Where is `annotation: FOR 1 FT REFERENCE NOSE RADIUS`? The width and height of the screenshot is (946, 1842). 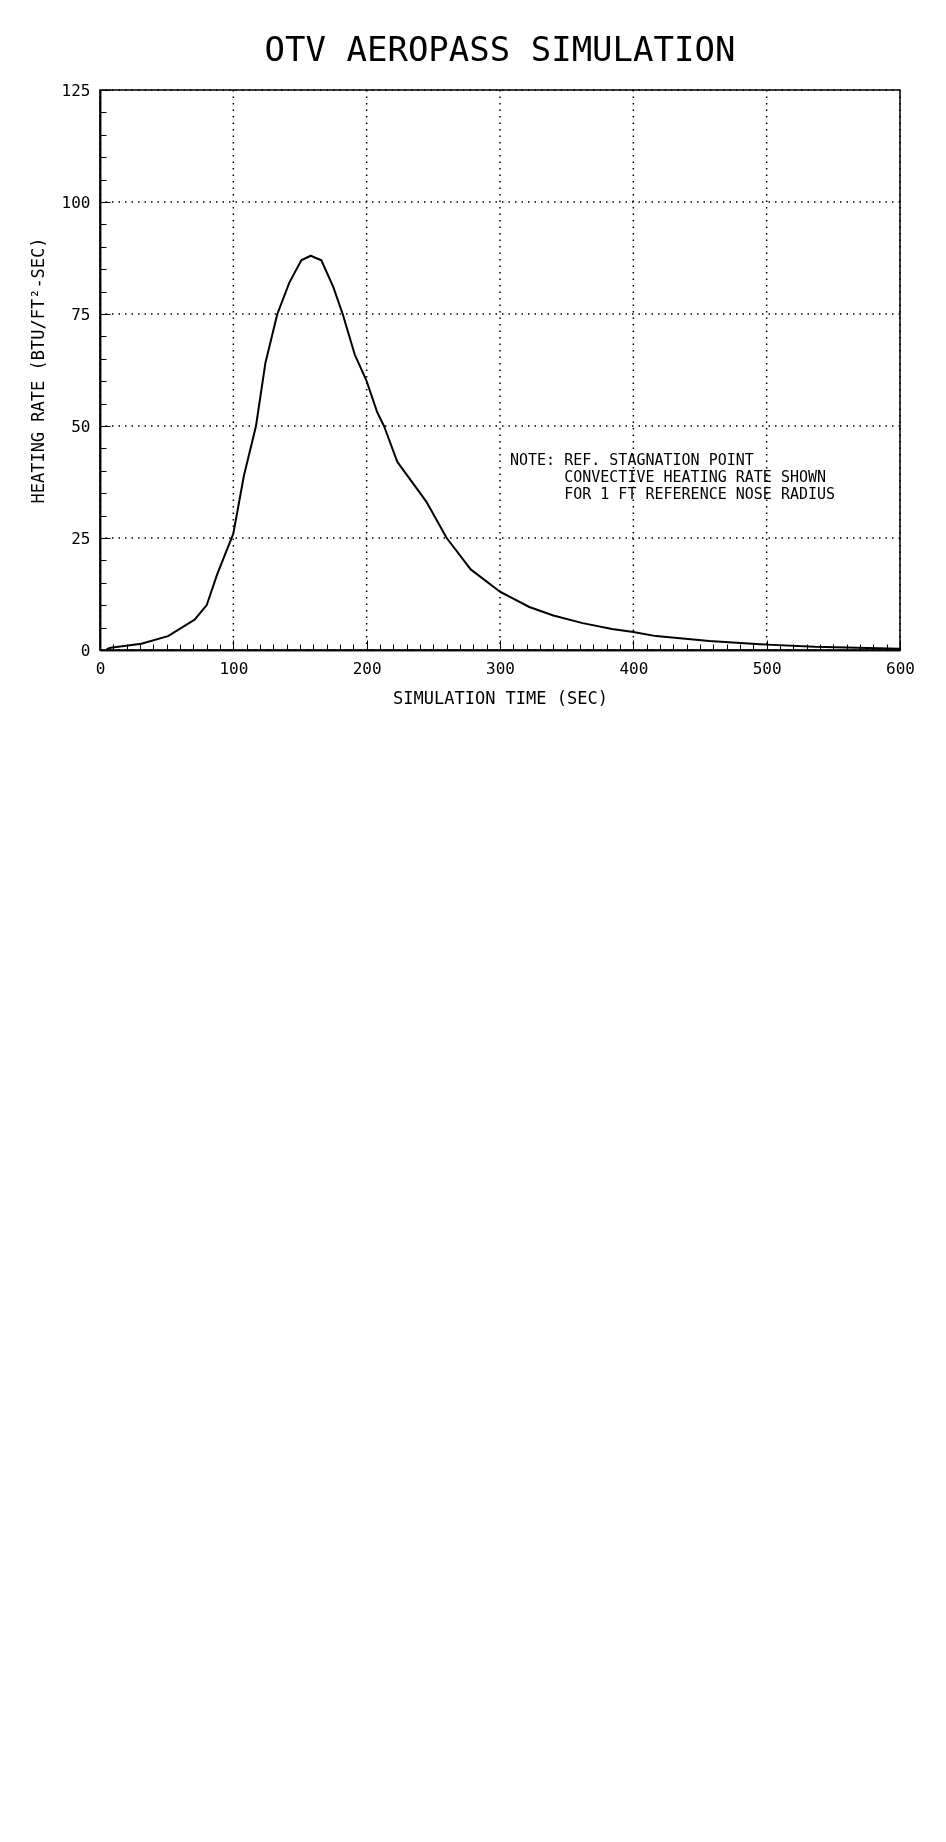
annotation: FOR 1 FT REFERENCE NOSE RADIUS is located at coordinates (700, 494).